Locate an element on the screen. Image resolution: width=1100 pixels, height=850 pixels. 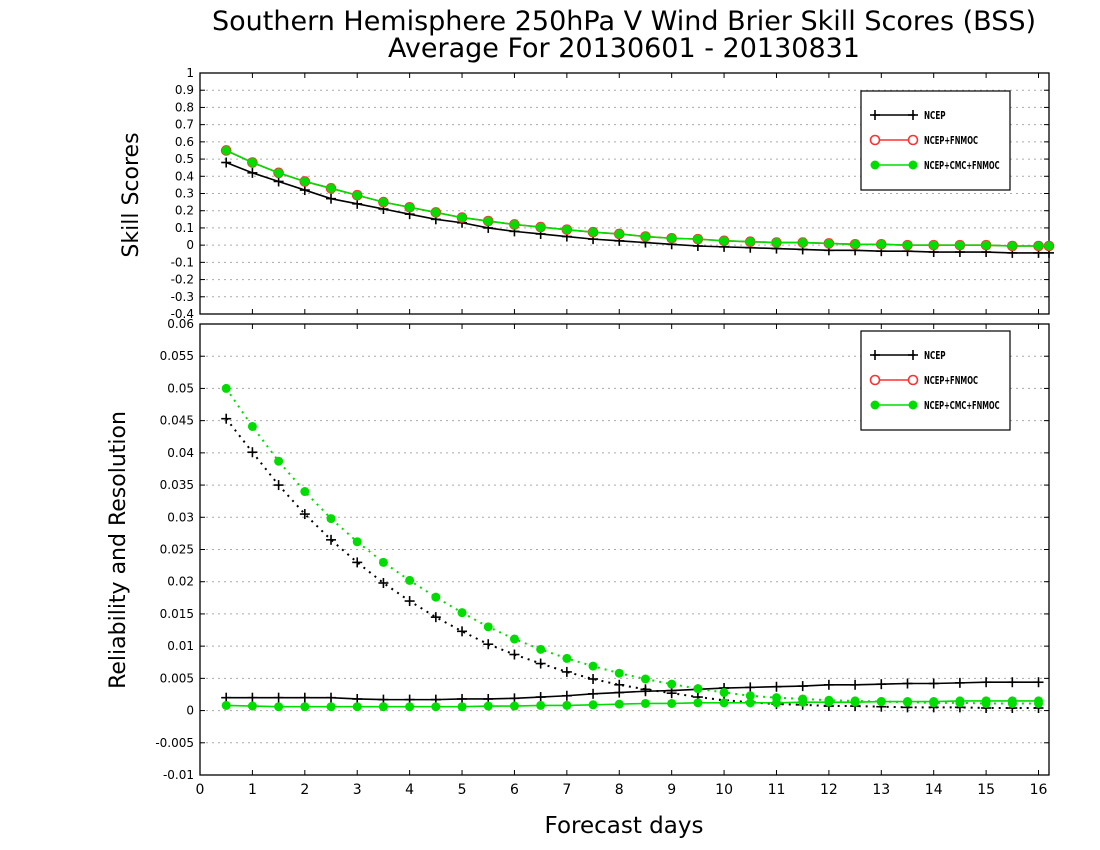
top-panel-y-axis-label: Skill Scores is located at coordinates (131, 194).